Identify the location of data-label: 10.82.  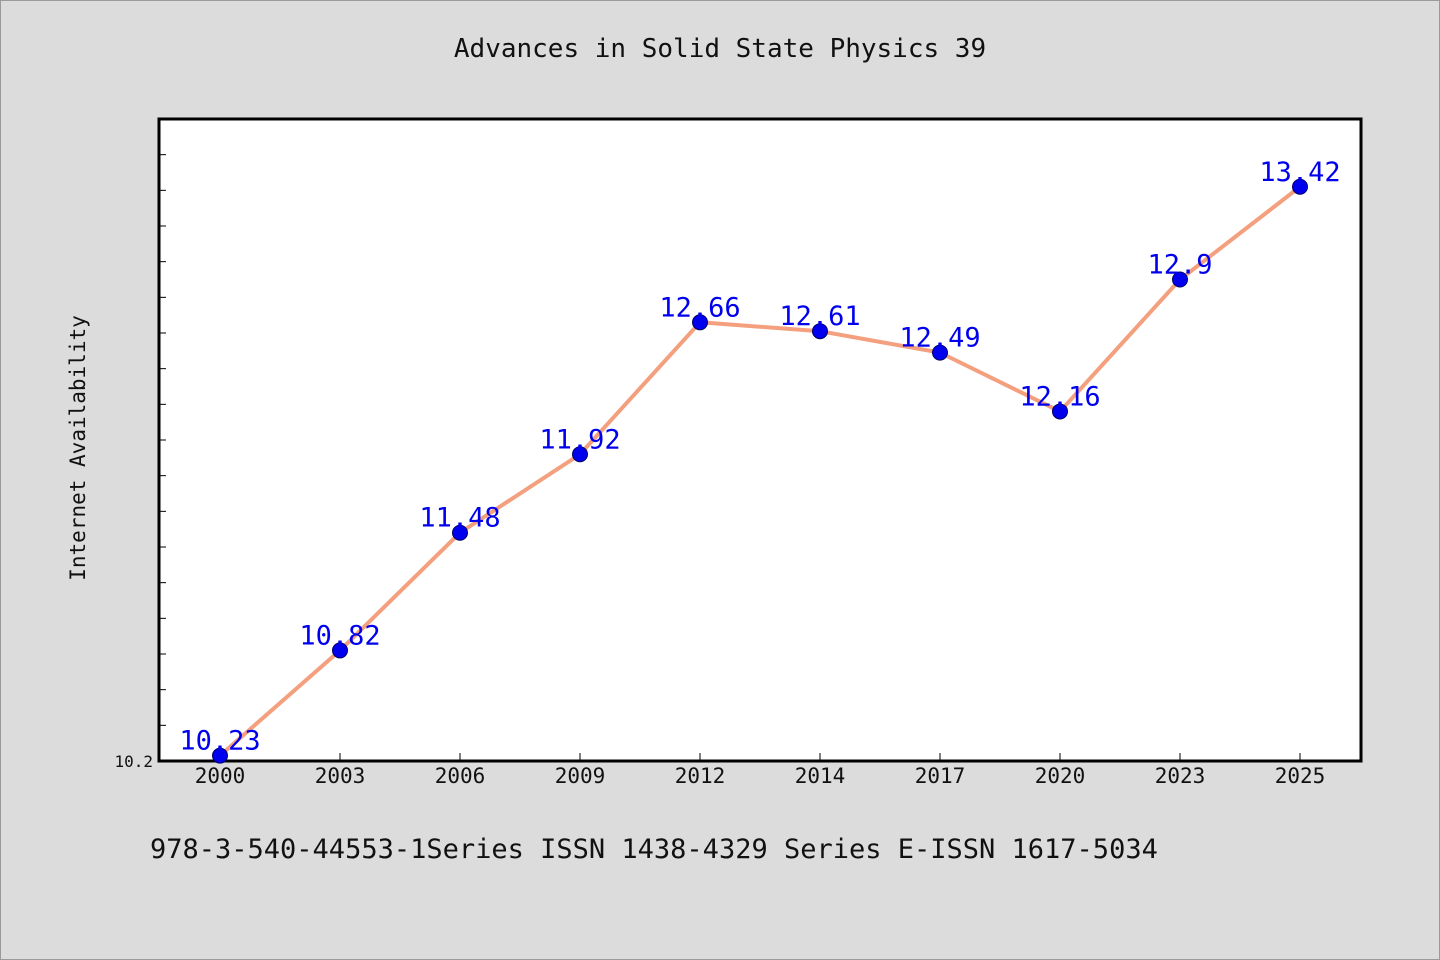
(339, 635).